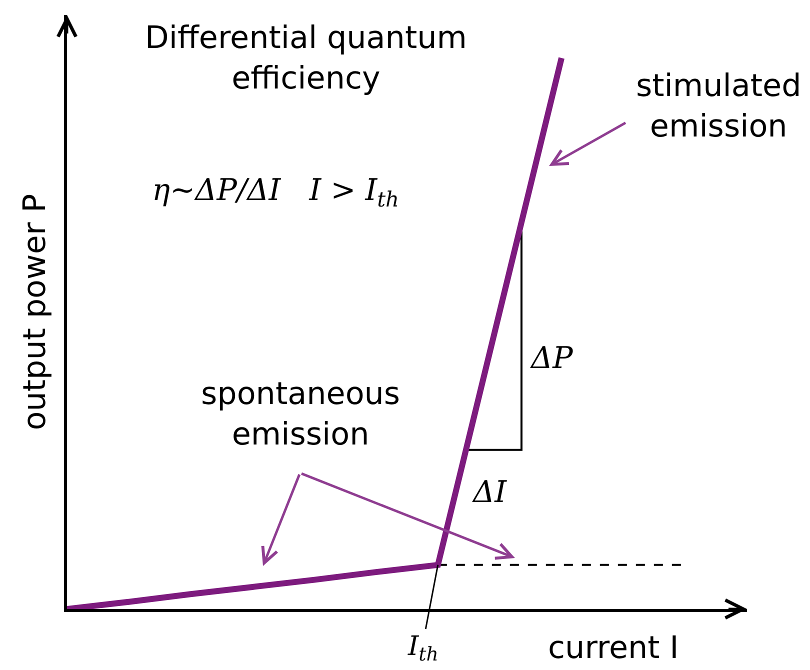  Describe the element at coordinates (306, 58) in the screenshot. I see `chart-title: Differential quantum efficiency` at that location.